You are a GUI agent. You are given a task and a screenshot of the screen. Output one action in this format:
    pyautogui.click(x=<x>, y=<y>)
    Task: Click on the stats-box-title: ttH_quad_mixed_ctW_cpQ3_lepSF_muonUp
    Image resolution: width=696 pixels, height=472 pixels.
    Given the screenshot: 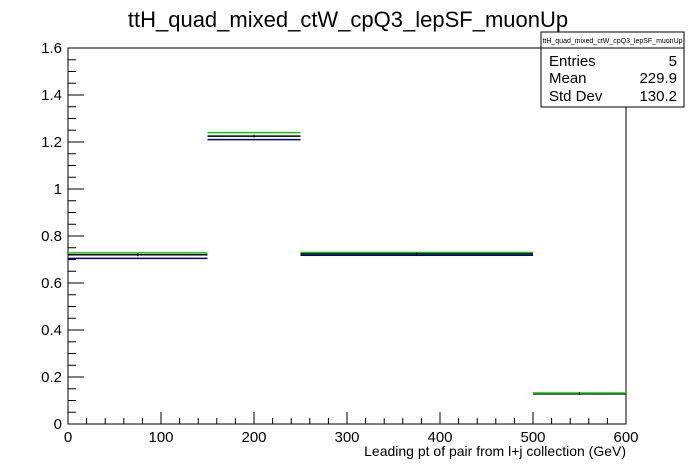 What is the action you would take?
    pyautogui.click(x=612, y=41)
    